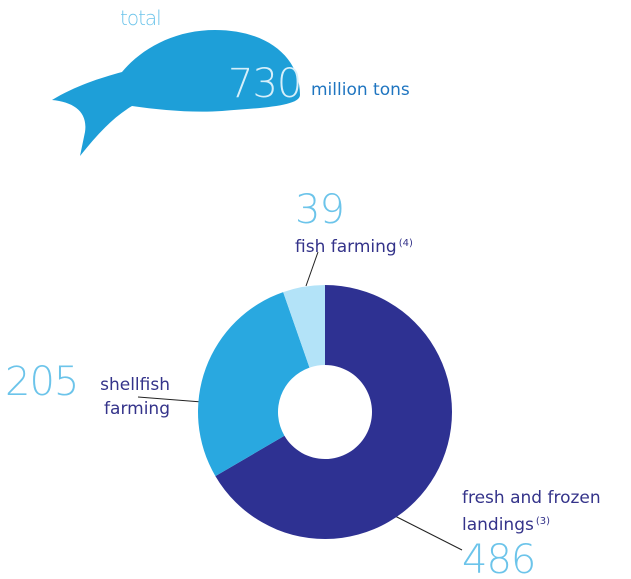 The width and height of the screenshot is (631, 579). I want to click on category-text: fish farming, so click(346, 247).